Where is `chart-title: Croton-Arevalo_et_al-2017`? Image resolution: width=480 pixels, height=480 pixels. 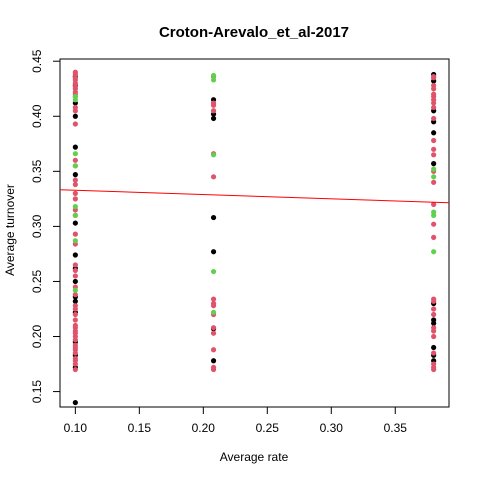 chart-title: Croton-Arevalo_et_al-2017 is located at coordinates (254, 32).